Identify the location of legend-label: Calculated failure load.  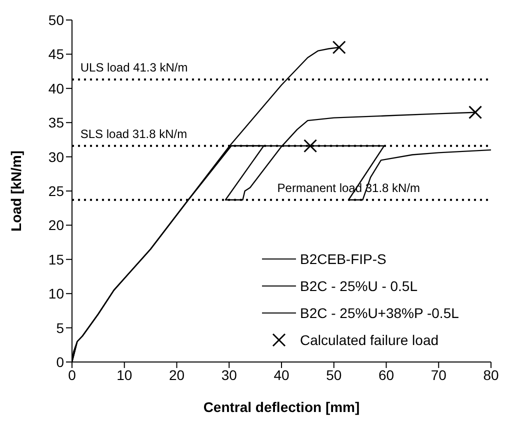
(369, 340).